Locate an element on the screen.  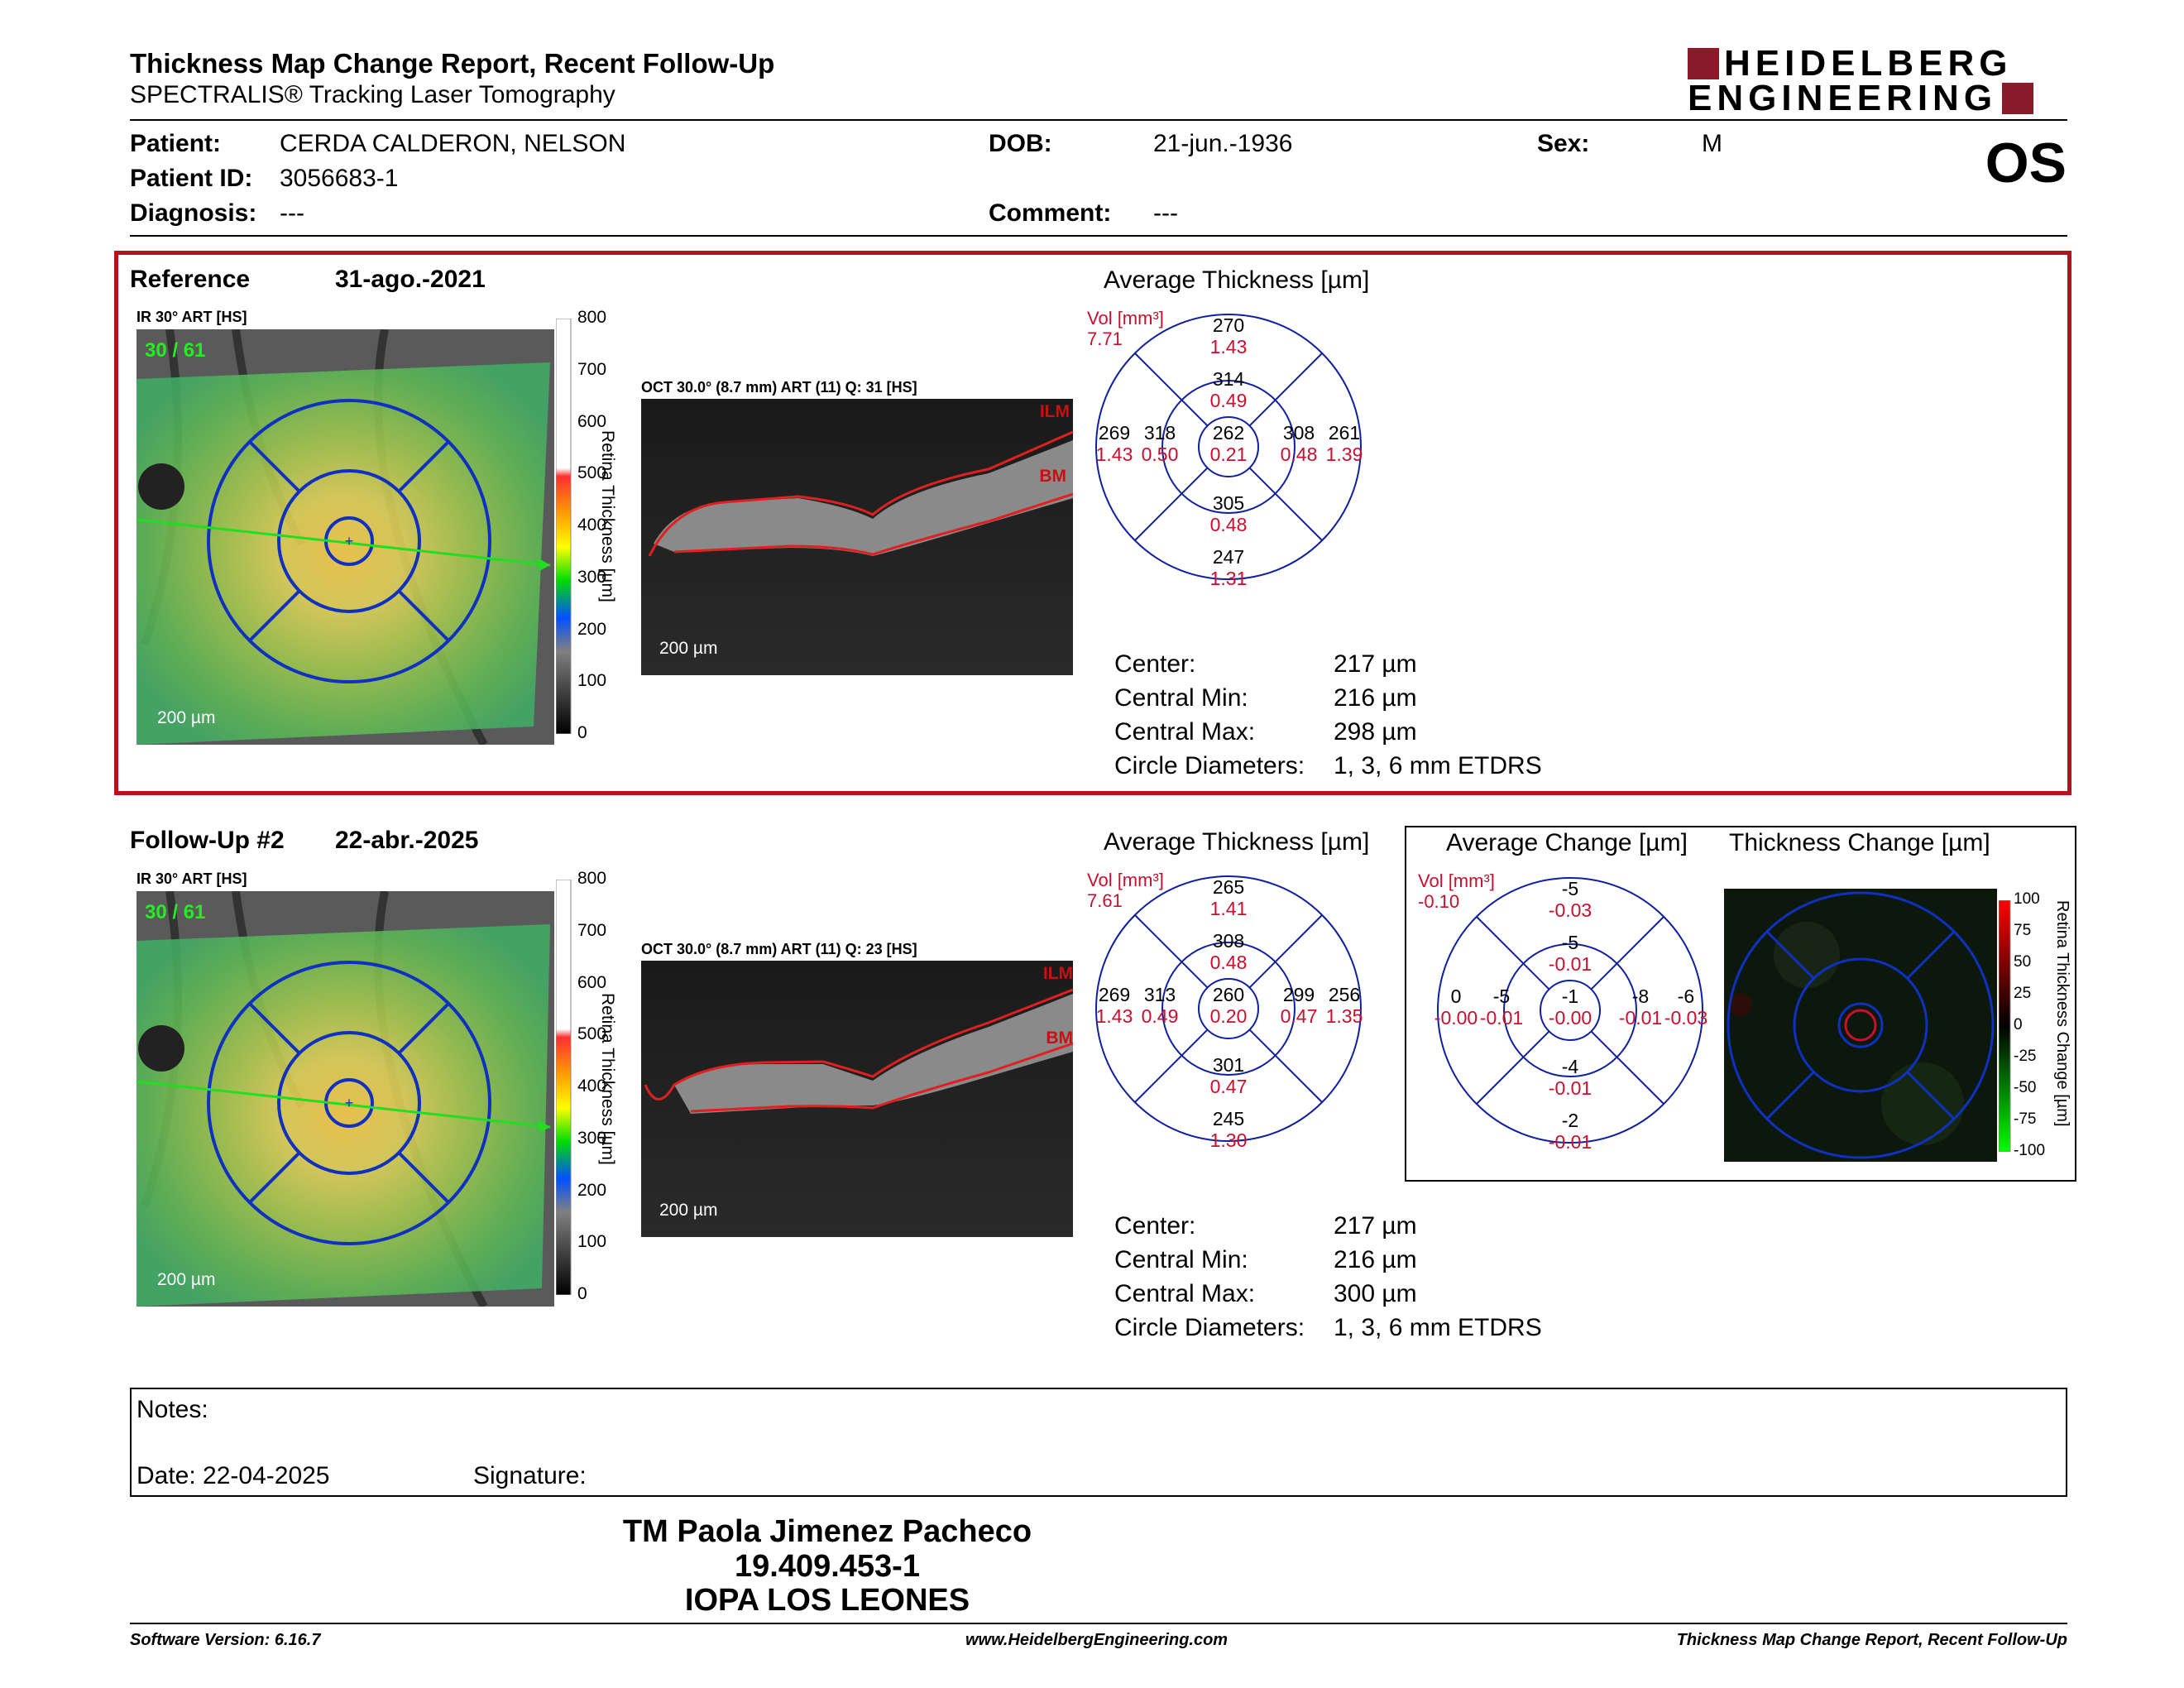
change-vol-total: -0.10 is located at coordinates (1439, 901).